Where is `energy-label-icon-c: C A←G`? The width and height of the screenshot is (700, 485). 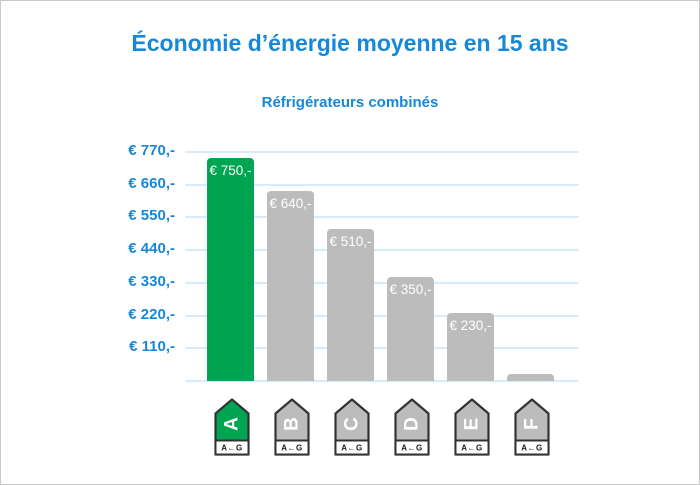
energy-label-icon-c: C A←G is located at coordinates (352, 427).